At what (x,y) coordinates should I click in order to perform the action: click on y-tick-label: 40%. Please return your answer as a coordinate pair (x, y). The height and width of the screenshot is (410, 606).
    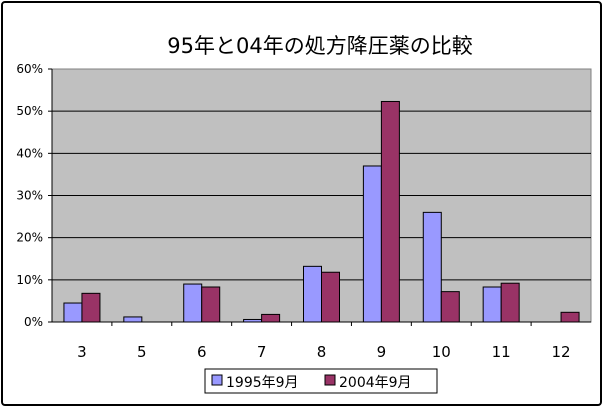
    Looking at the image, I should click on (29, 153).